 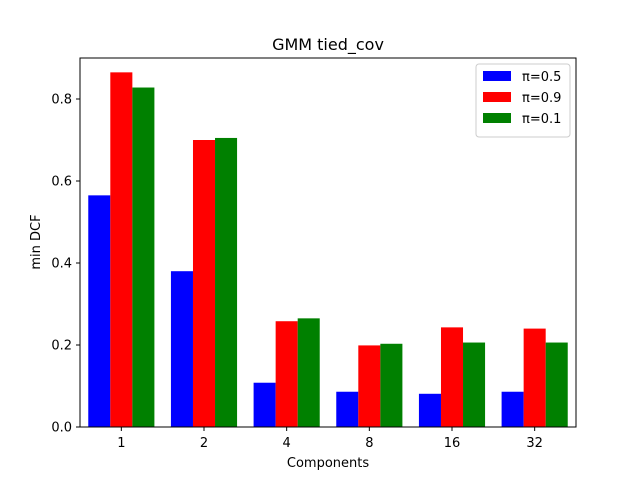 I want to click on x-axis-label: Components, so click(x=328, y=463).